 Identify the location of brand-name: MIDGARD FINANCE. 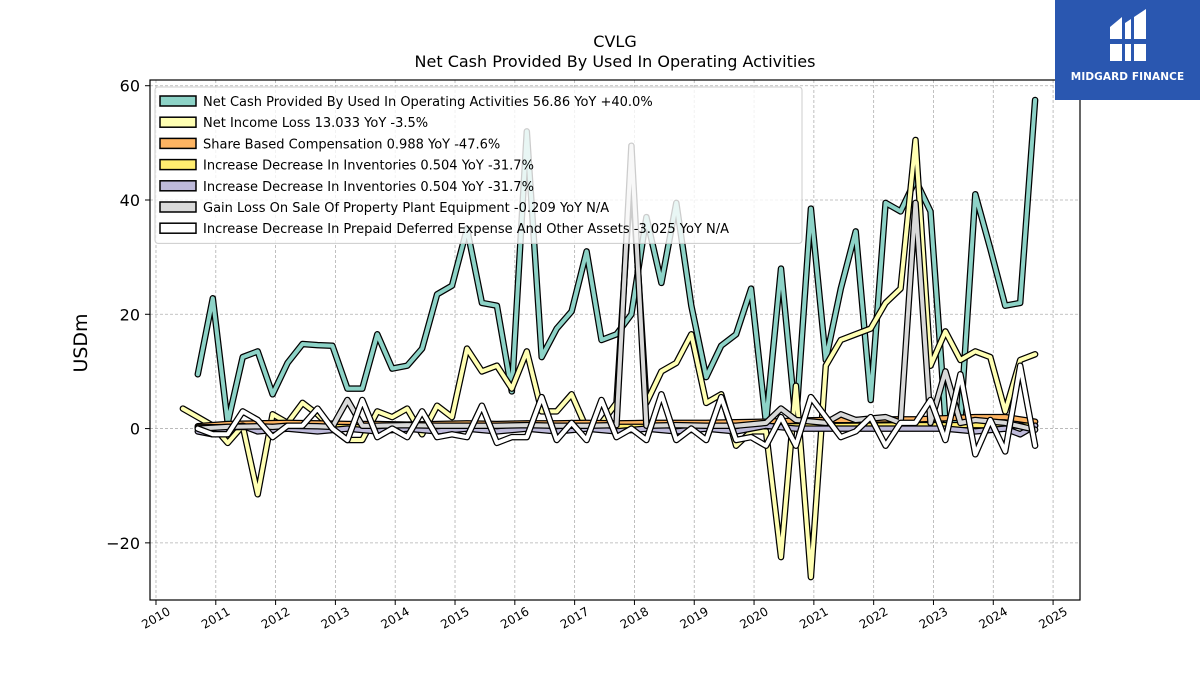
(1127, 77).